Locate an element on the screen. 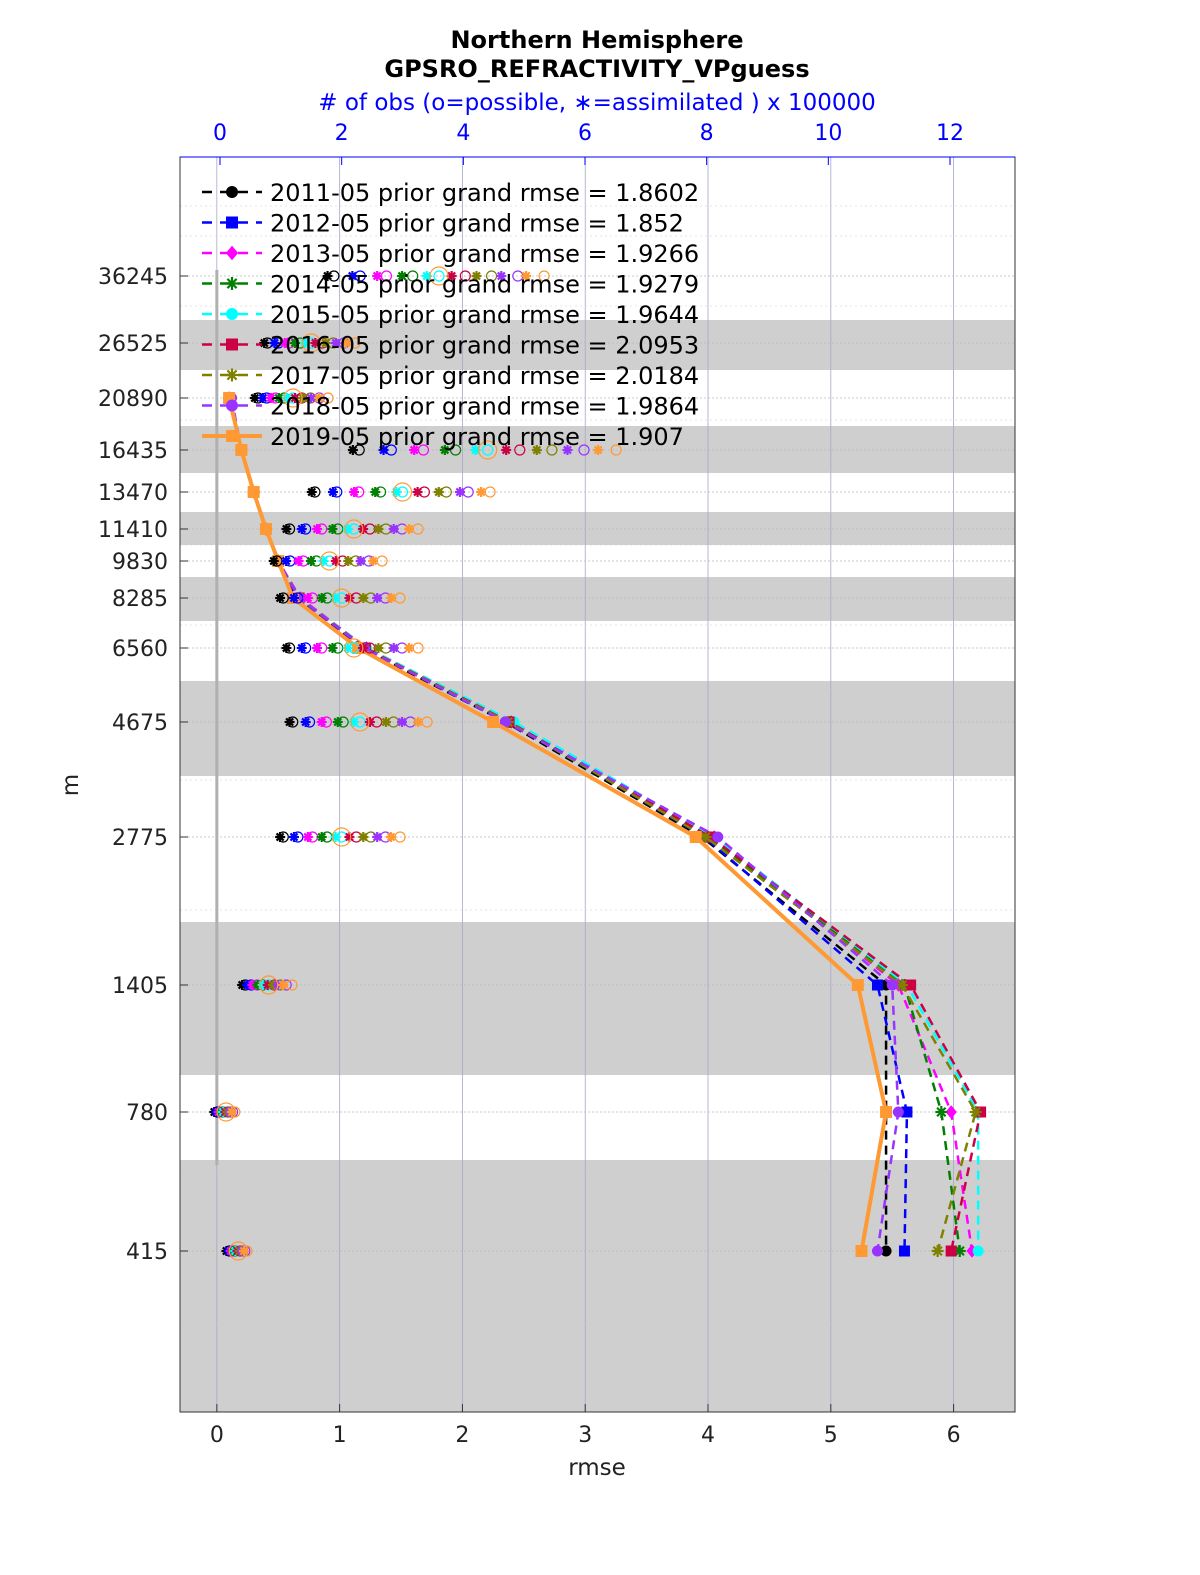 The width and height of the screenshot is (1200, 1575). y-tick-label: 4675 is located at coordinates (140, 723).